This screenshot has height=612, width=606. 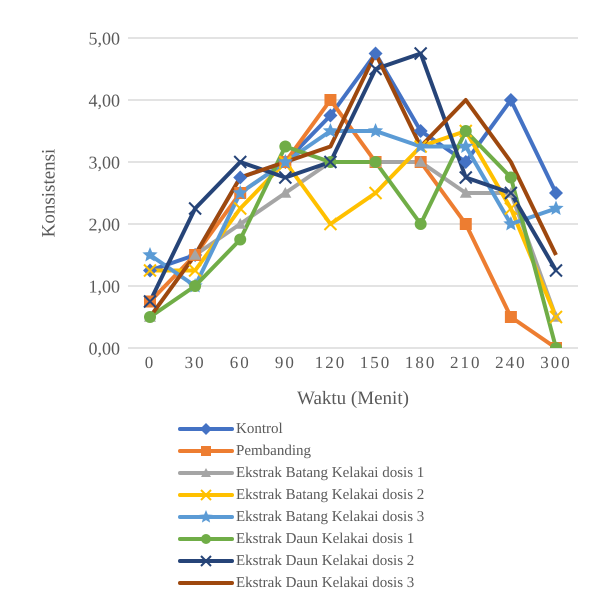 What do you see at coordinates (420, 362) in the screenshot?
I see `x-tick-label: 180` at bounding box center [420, 362].